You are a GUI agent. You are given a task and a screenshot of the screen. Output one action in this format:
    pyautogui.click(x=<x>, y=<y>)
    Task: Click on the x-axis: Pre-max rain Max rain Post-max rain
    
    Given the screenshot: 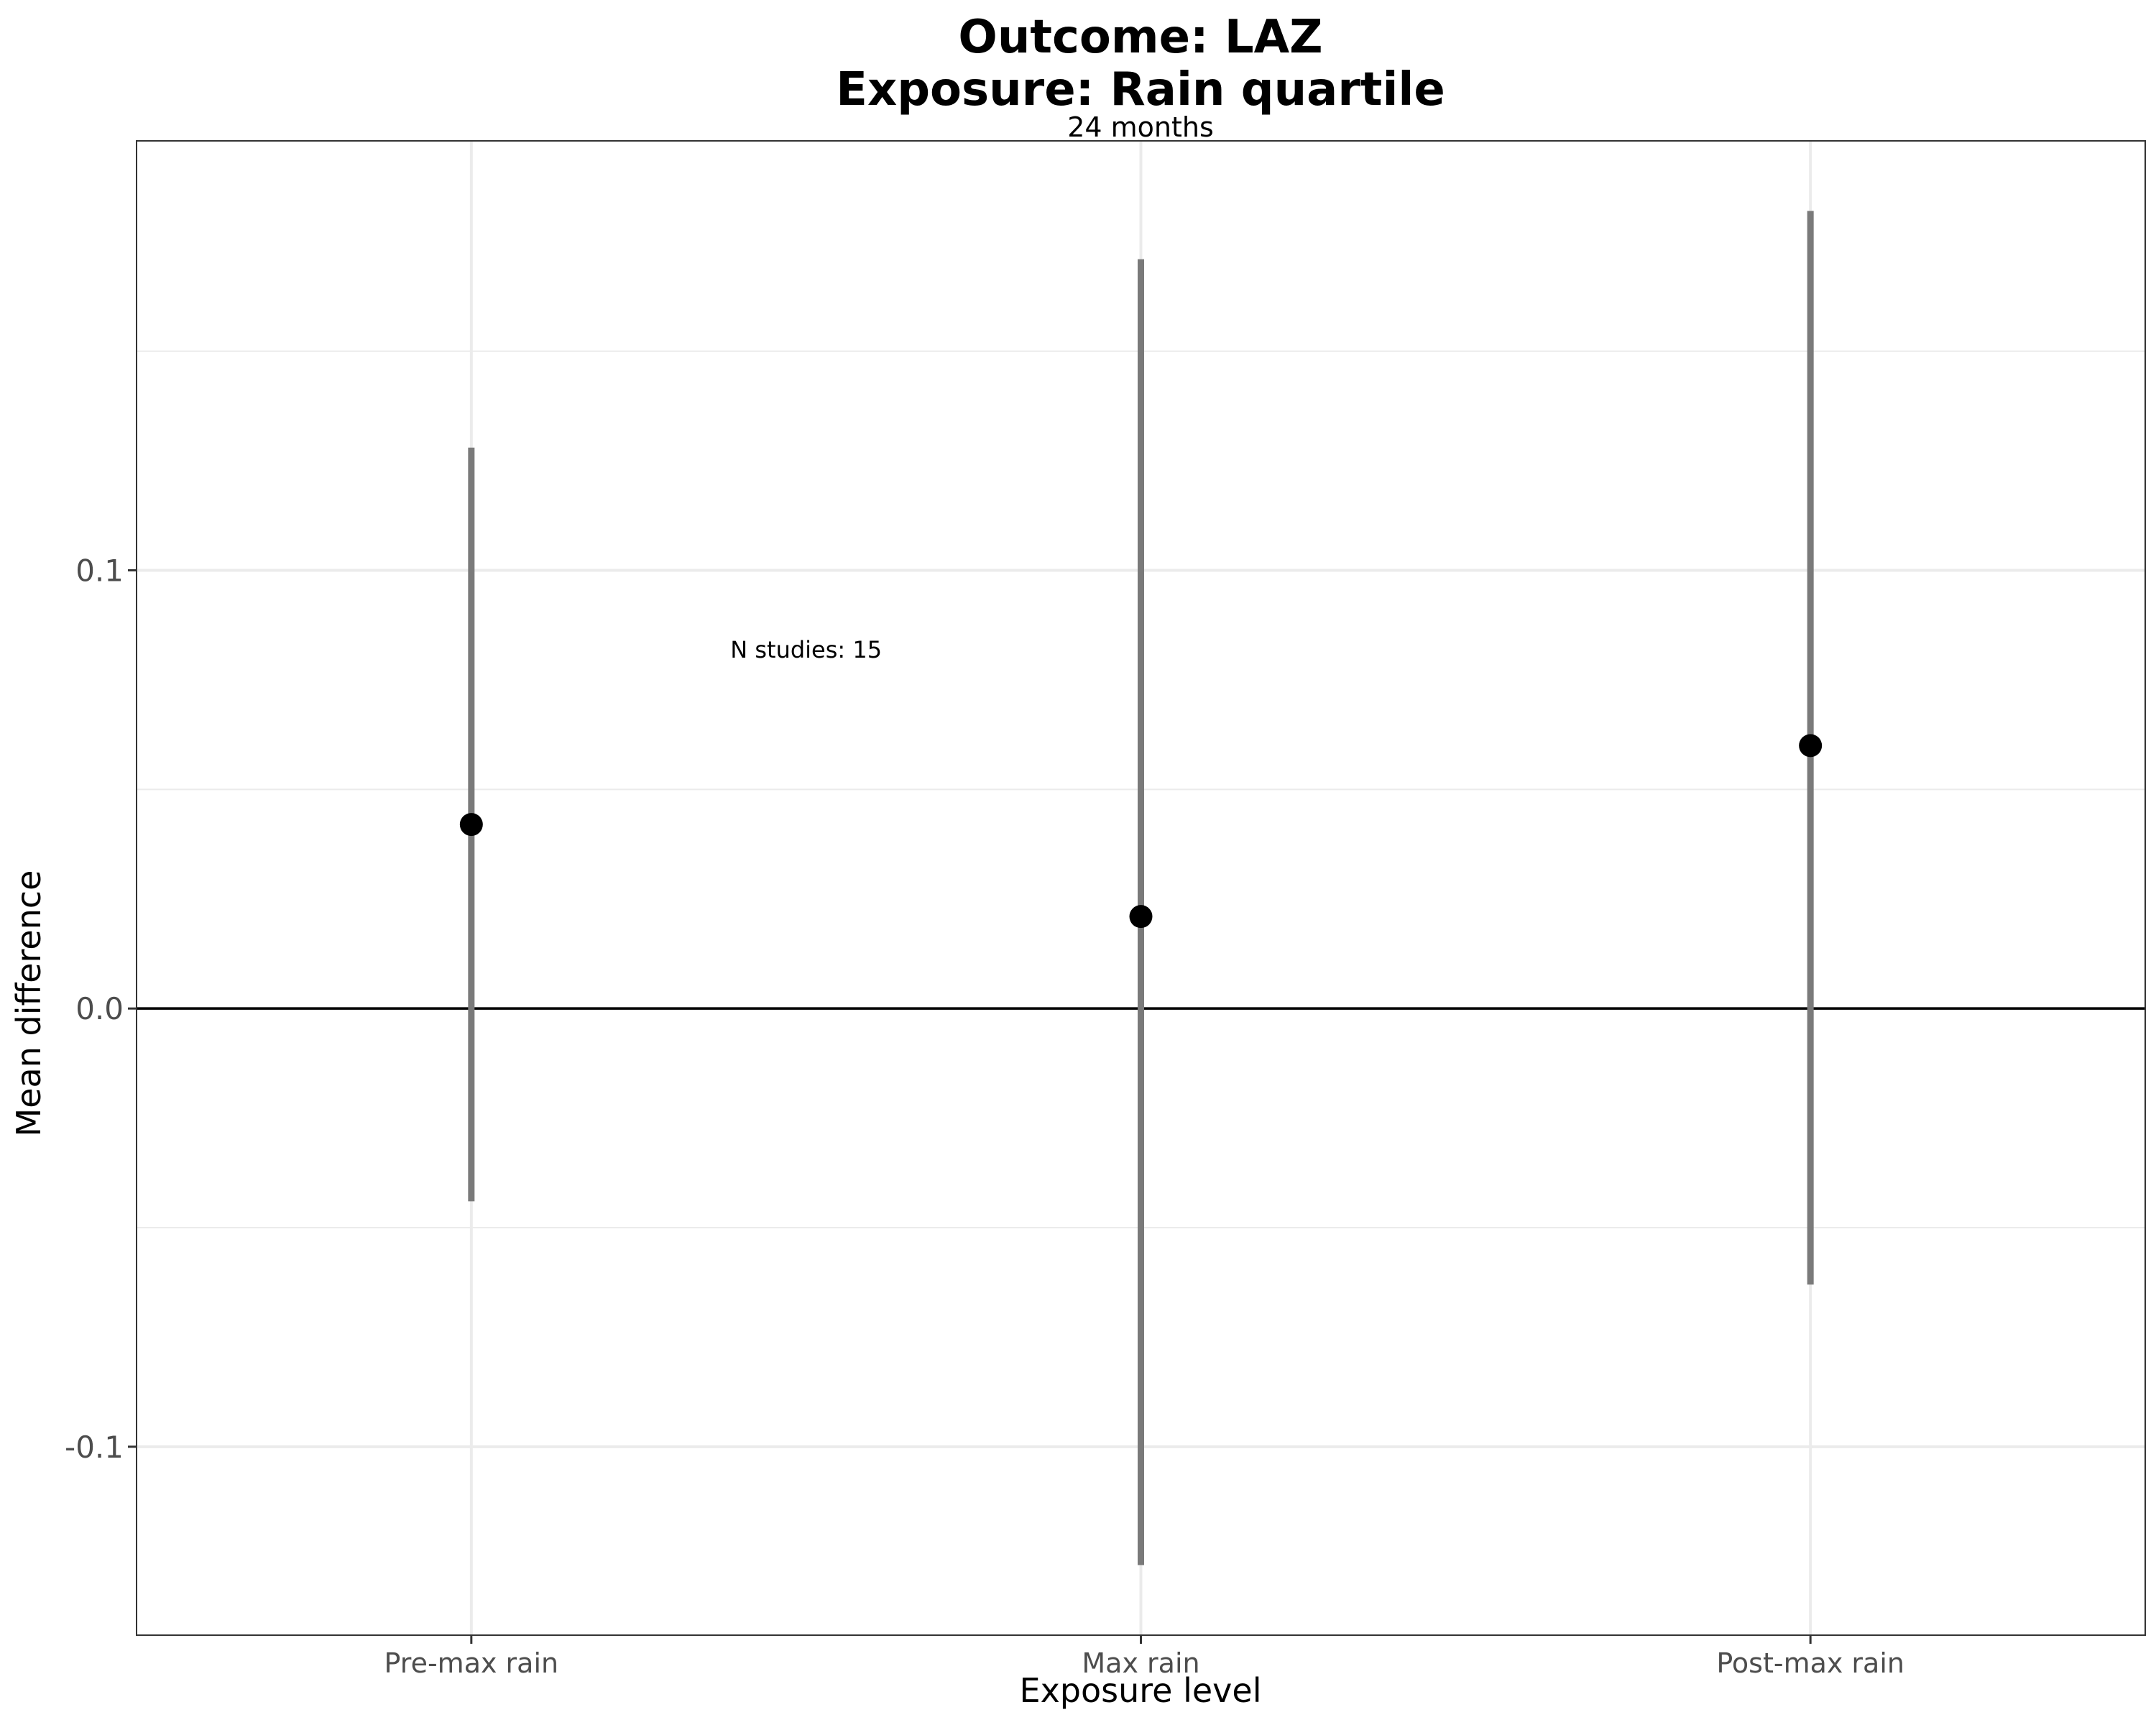 What is the action you would take?
    pyautogui.click(x=1144, y=1657)
    